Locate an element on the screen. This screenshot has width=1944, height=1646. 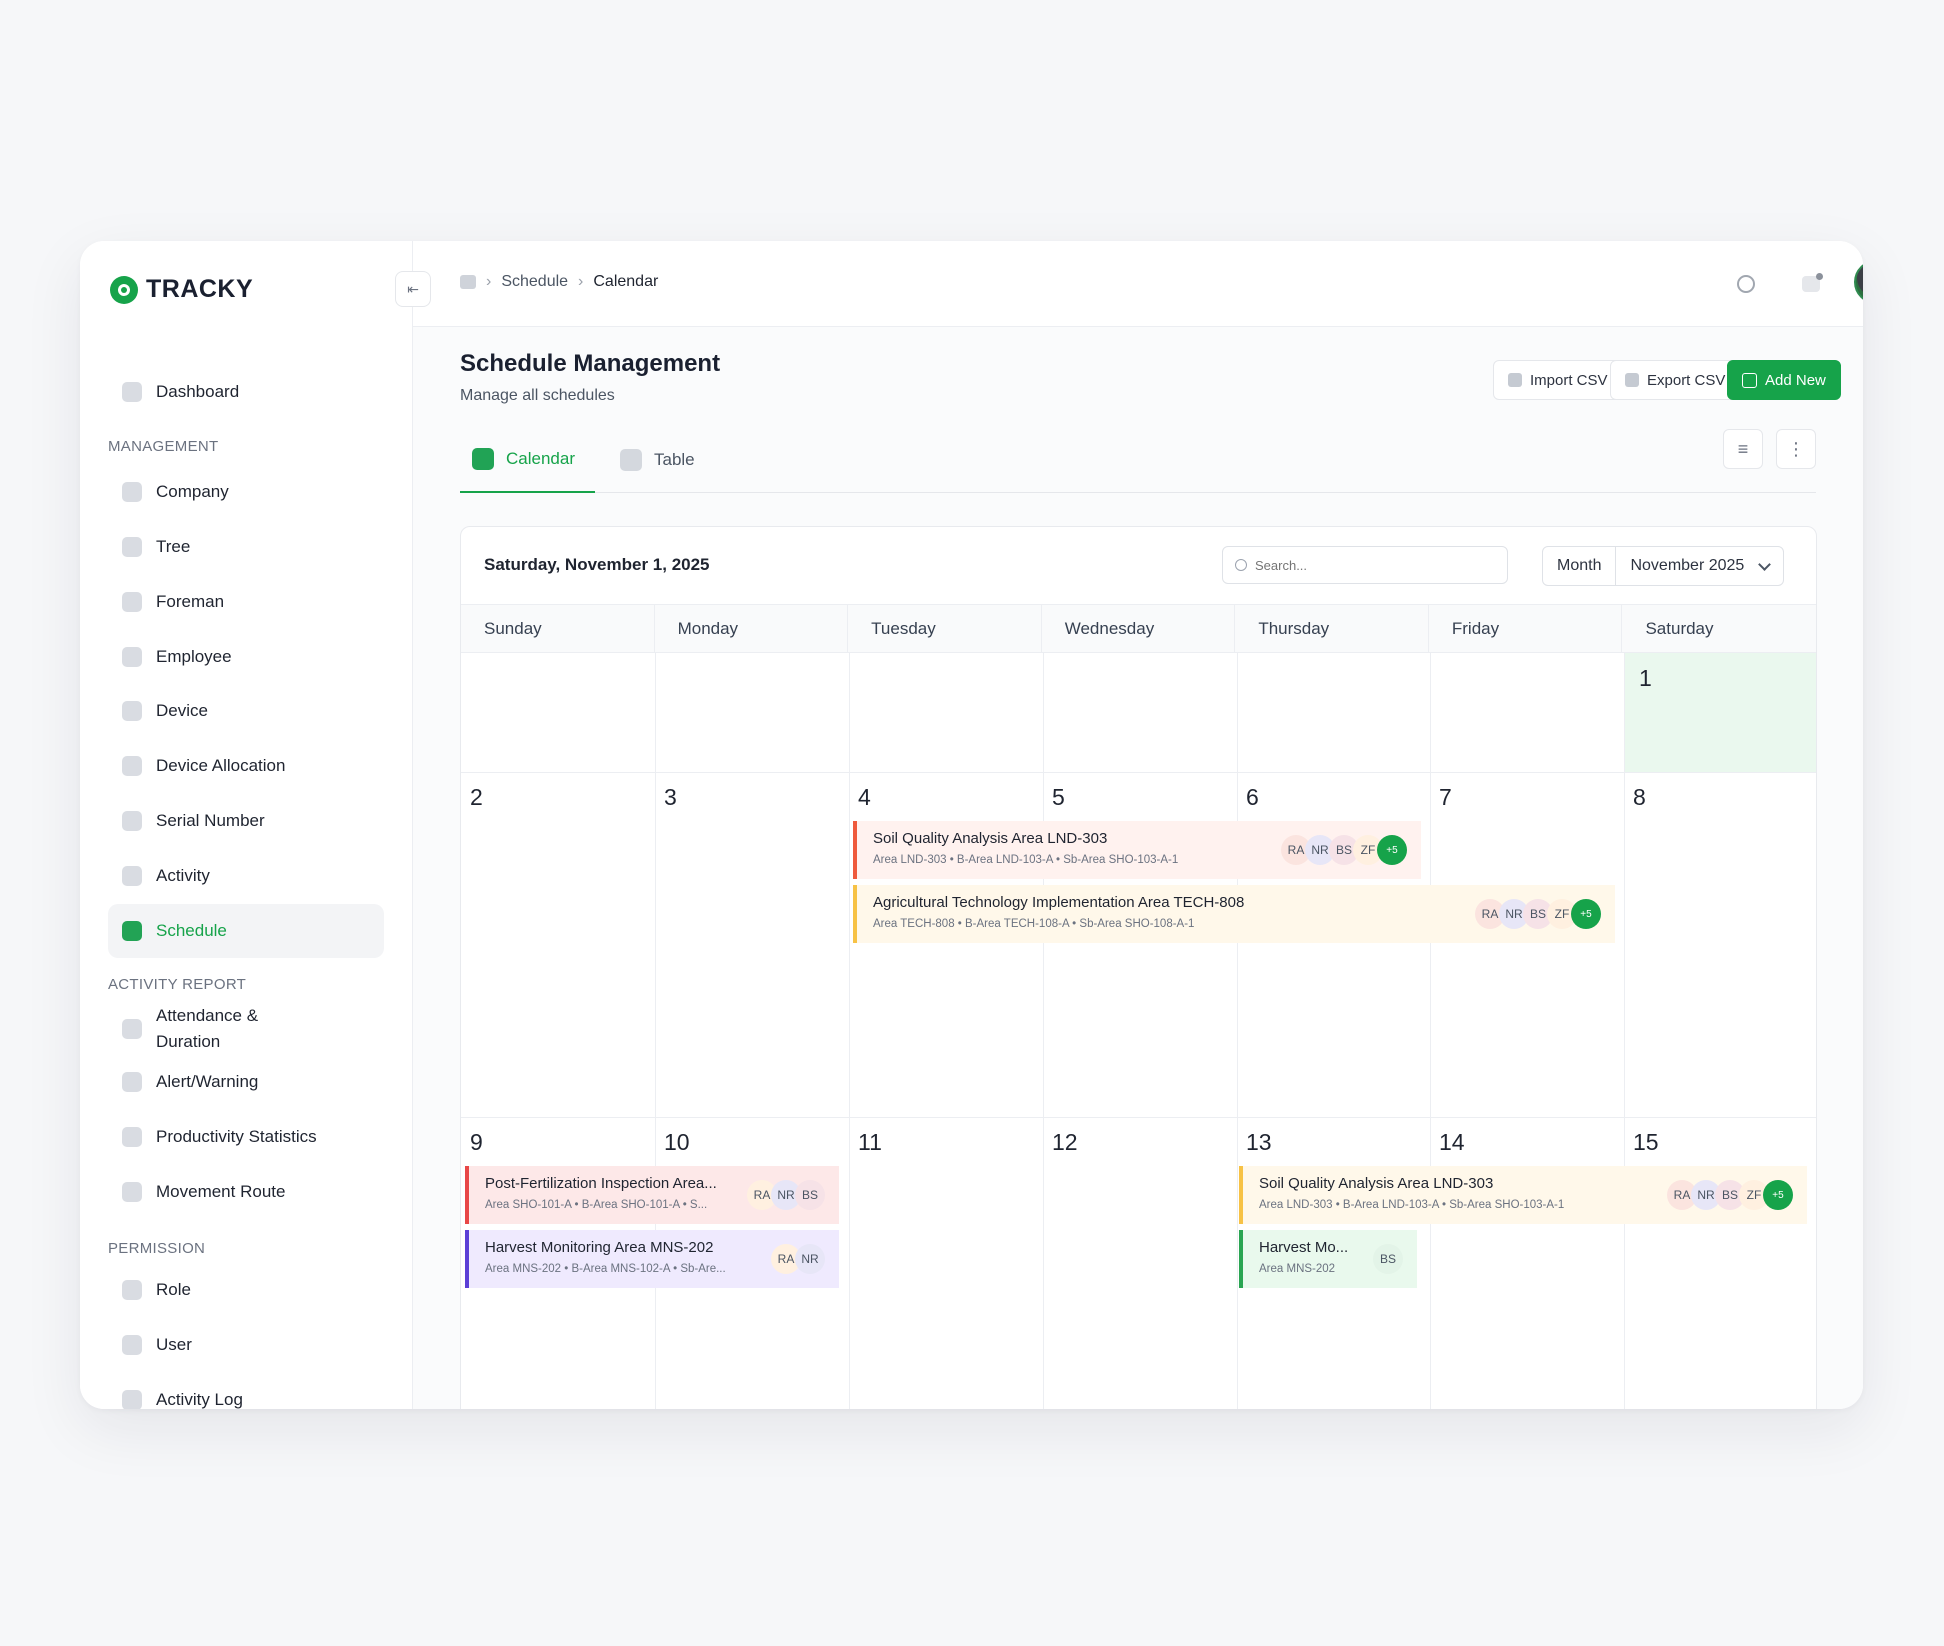
add-new-button: Add New is located at coordinates (1784, 380).